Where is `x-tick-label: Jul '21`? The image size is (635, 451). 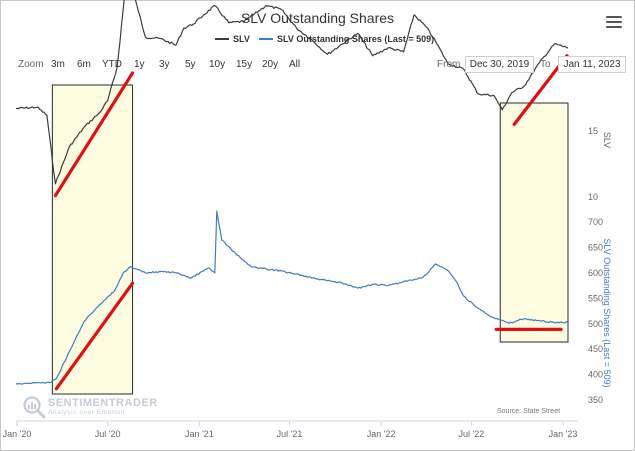
x-tick-label: Jul '21 is located at coordinates (290, 434).